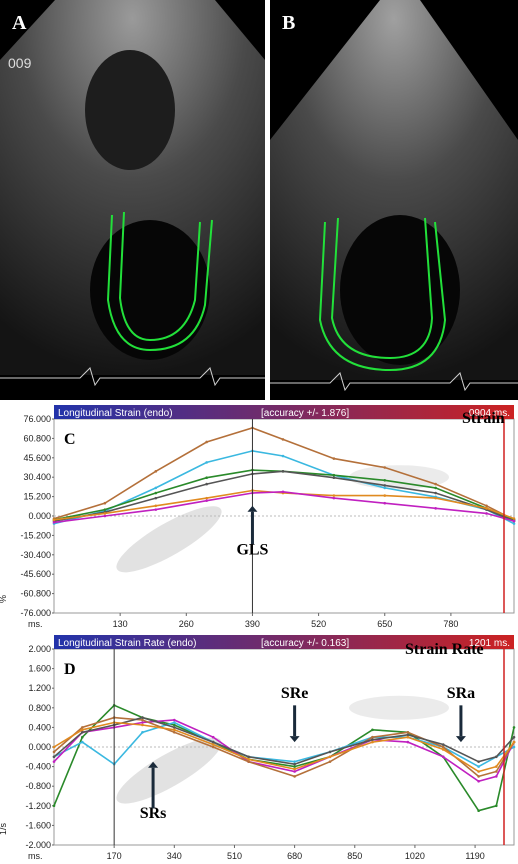 The image size is (518, 864). Describe the element at coordinates (115, 413) in the screenshot. I see `chart-header-title: Longitudinal Strain (endo)` at that location.